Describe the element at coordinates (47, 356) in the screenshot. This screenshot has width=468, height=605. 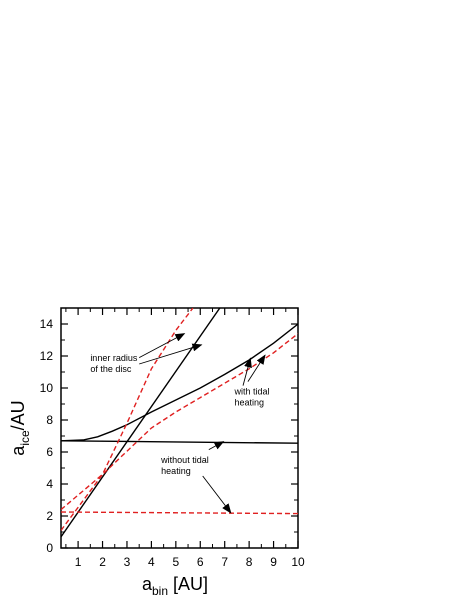
I see `y-tick-label: 12` at that location.